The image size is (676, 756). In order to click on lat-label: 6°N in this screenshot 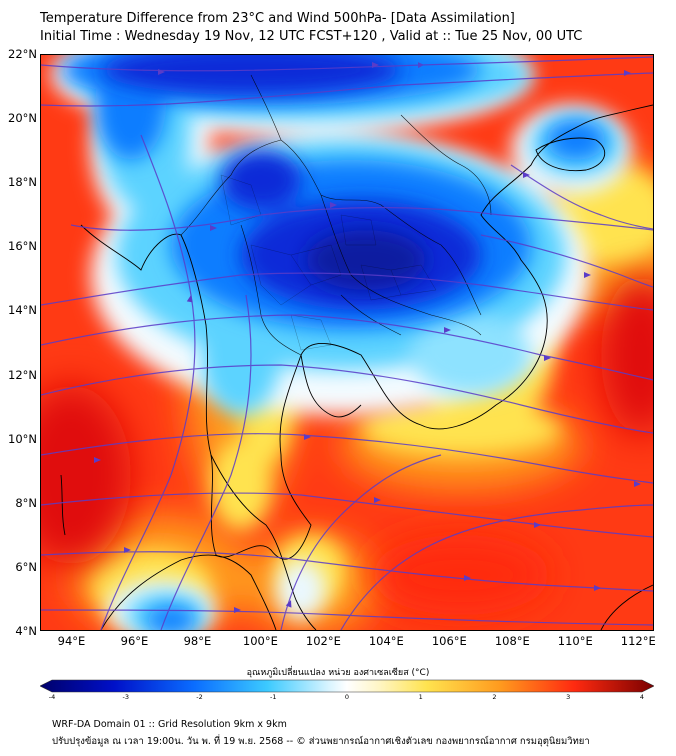, I will do `click(26, 566)`.